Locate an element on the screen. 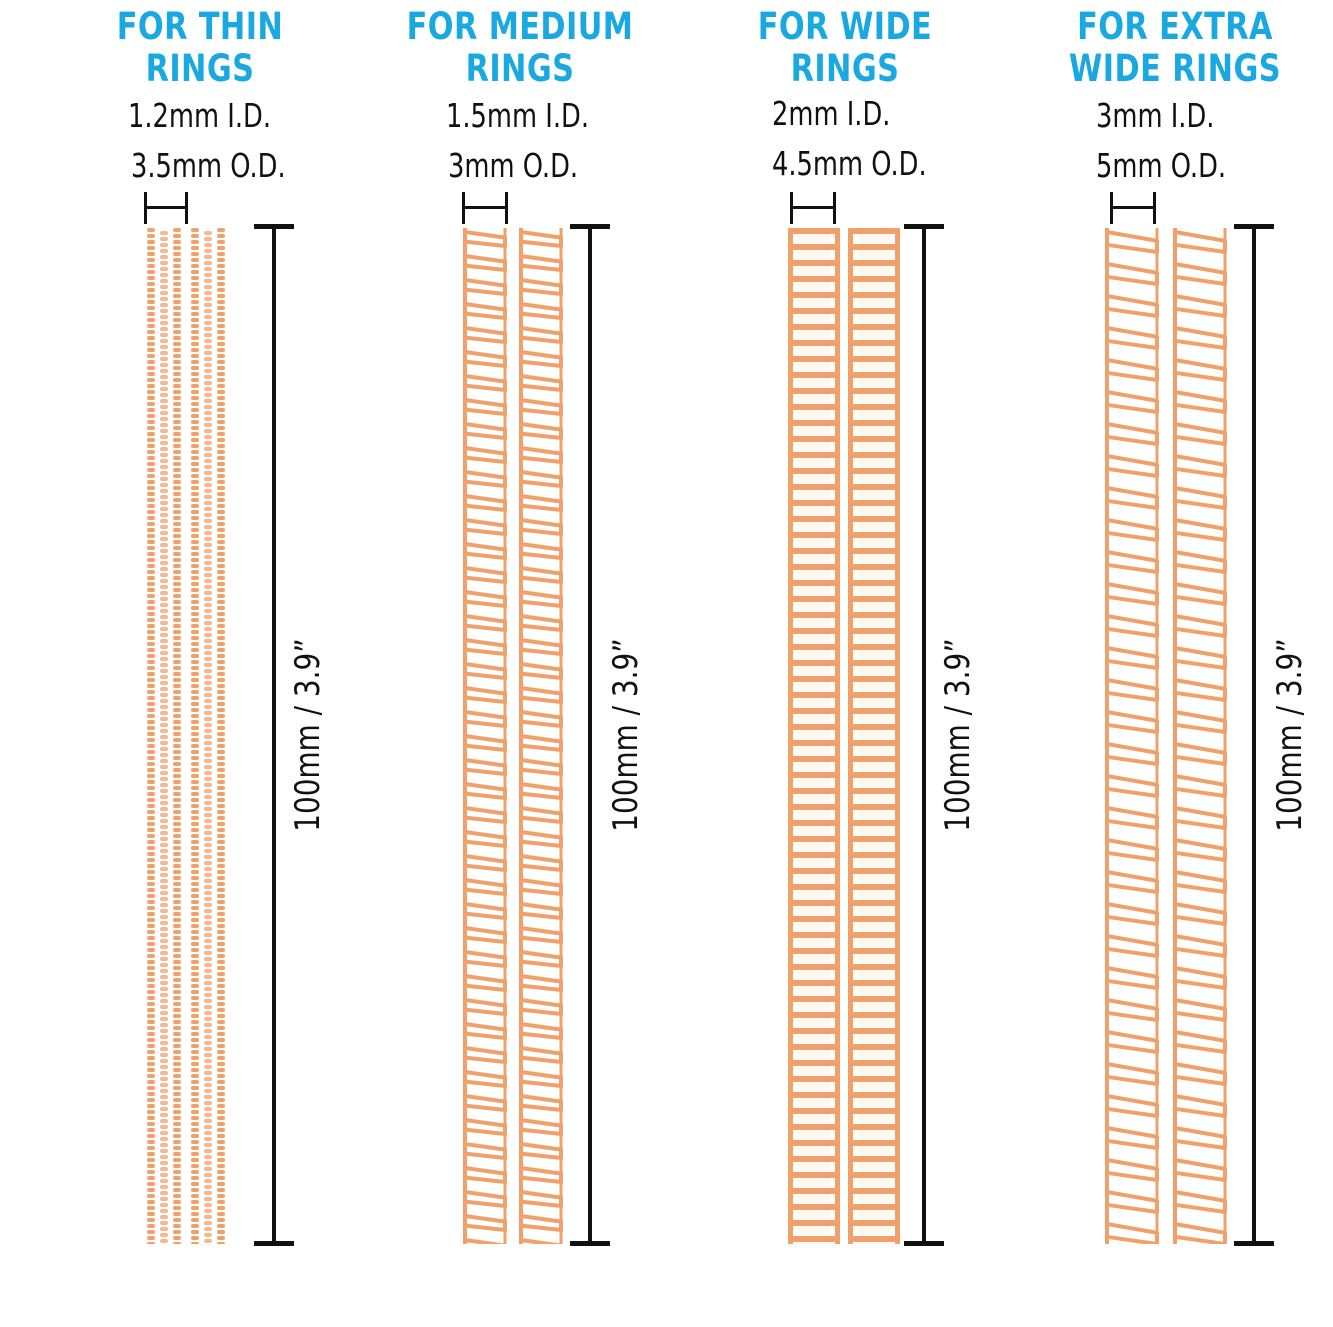 The width and height of the screenshot is (1333, 1327). inner-diameter-label: 3mm I.D. is located at coordinates (1155, 115).